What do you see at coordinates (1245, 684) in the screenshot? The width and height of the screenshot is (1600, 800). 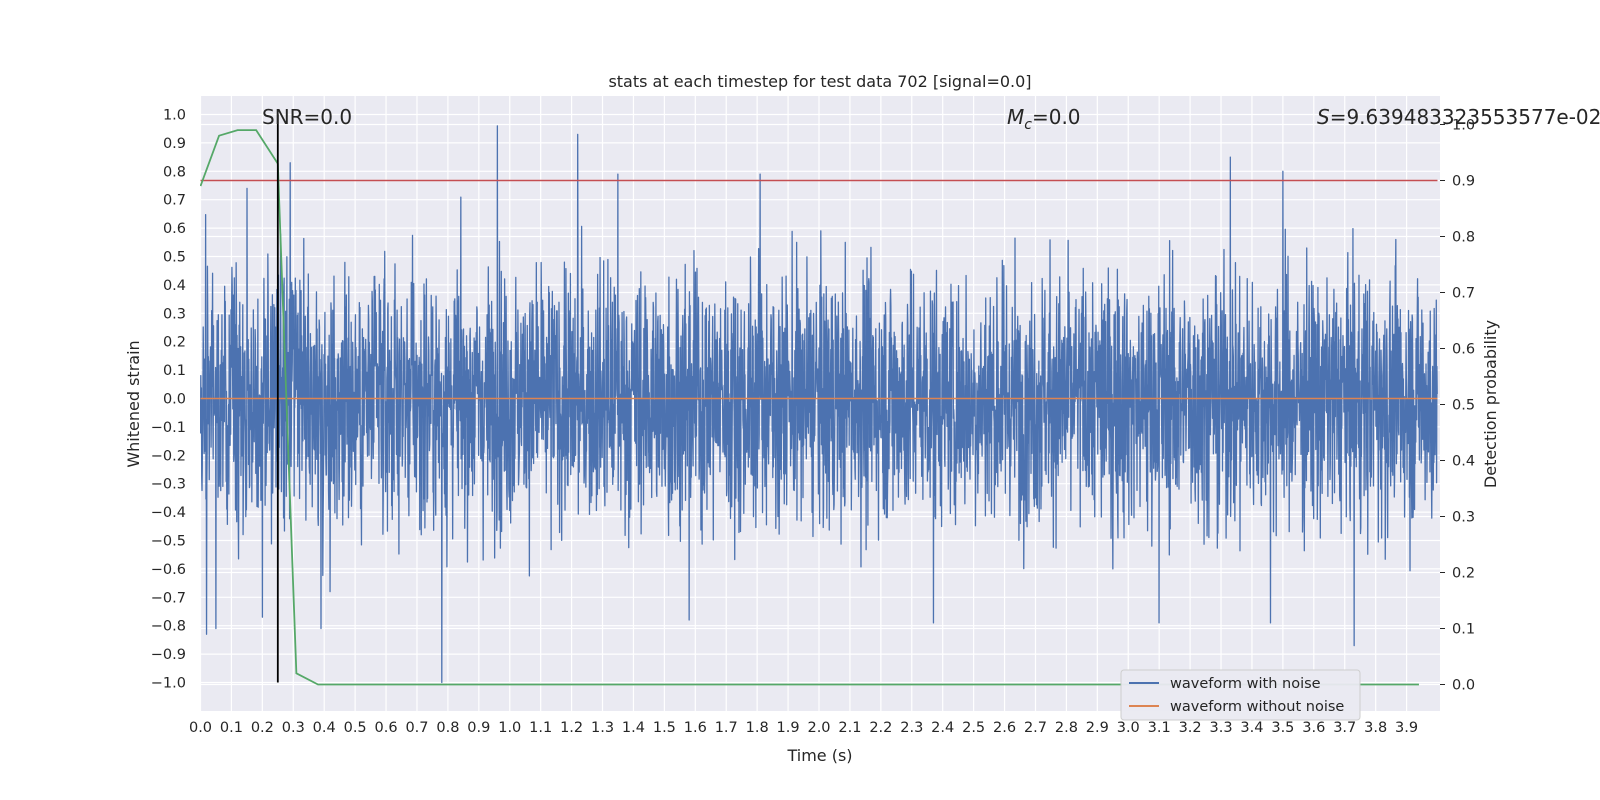 I see `legend-label-noise: waveform with noise` at bounding box center [1245, 684].